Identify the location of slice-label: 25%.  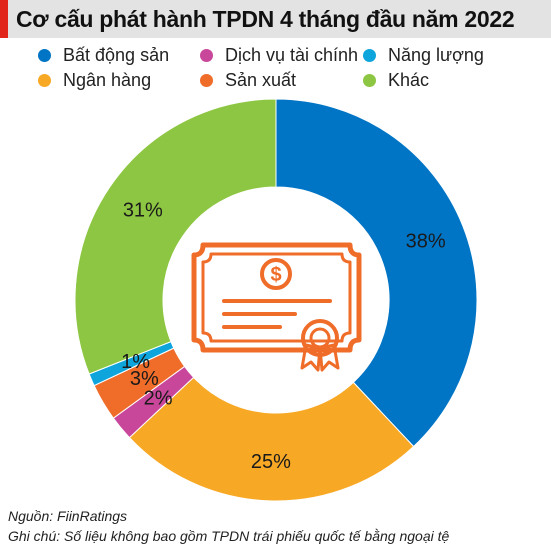
(271, 462).